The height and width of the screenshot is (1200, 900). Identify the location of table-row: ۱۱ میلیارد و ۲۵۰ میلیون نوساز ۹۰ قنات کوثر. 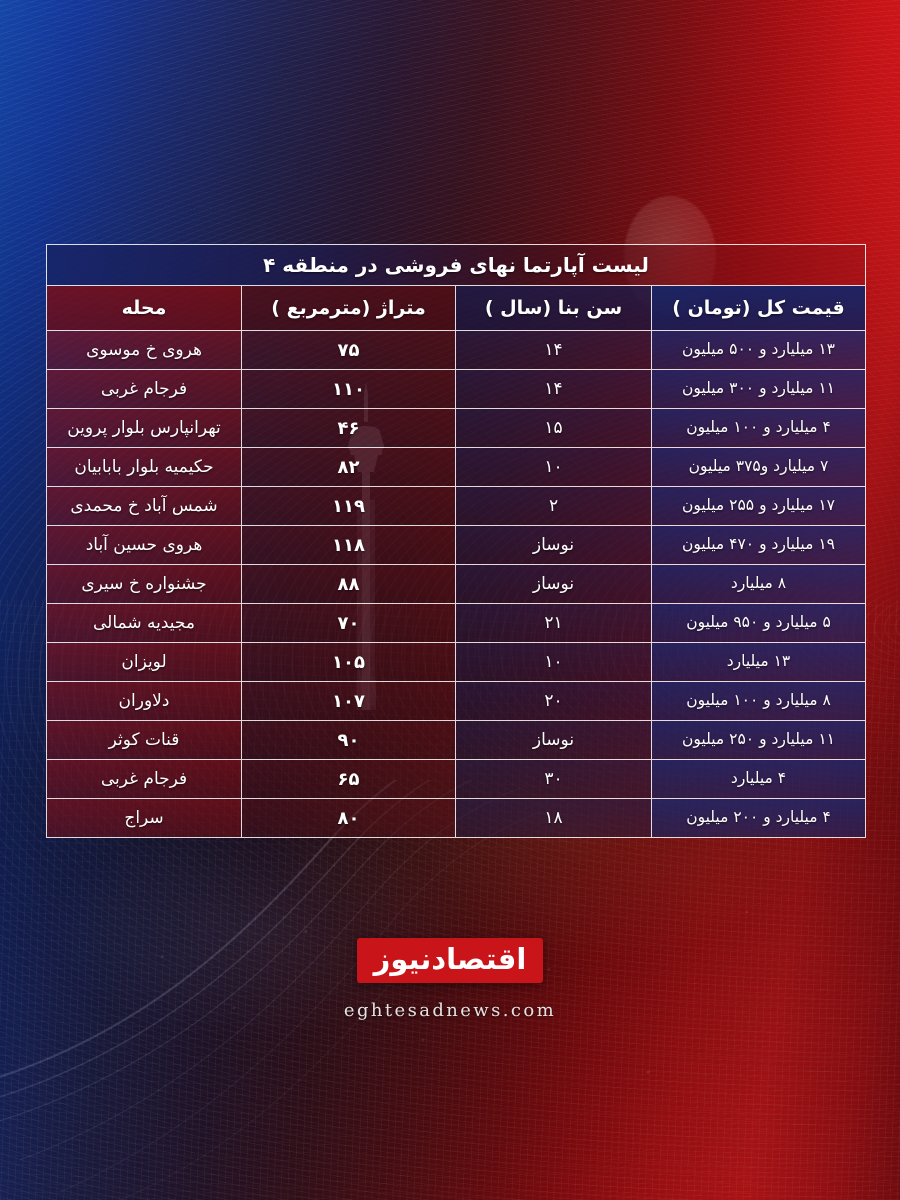
(456, 740).